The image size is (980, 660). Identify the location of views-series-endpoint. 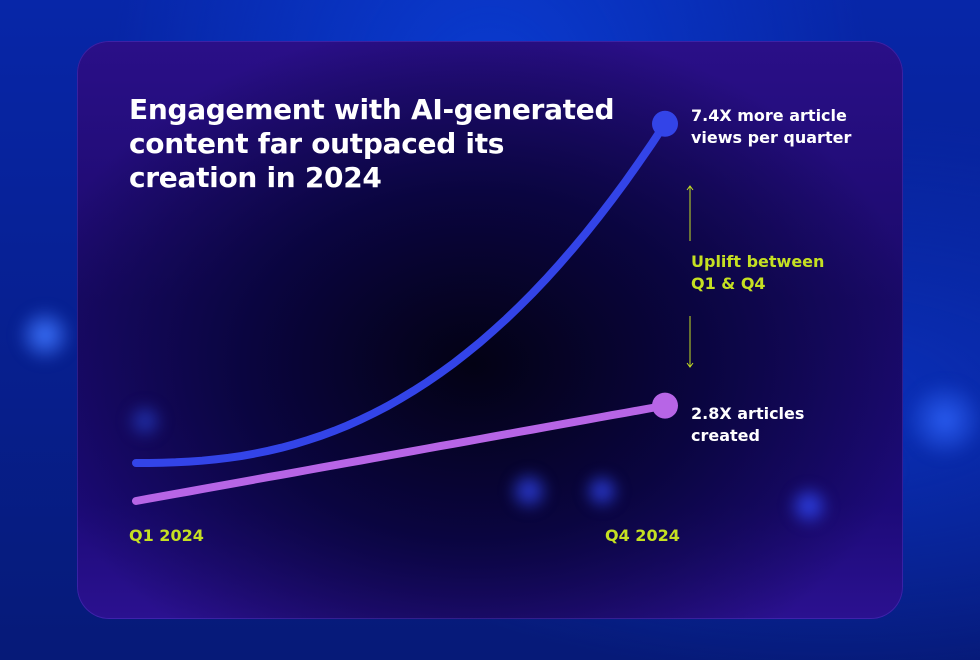
(665, 123).